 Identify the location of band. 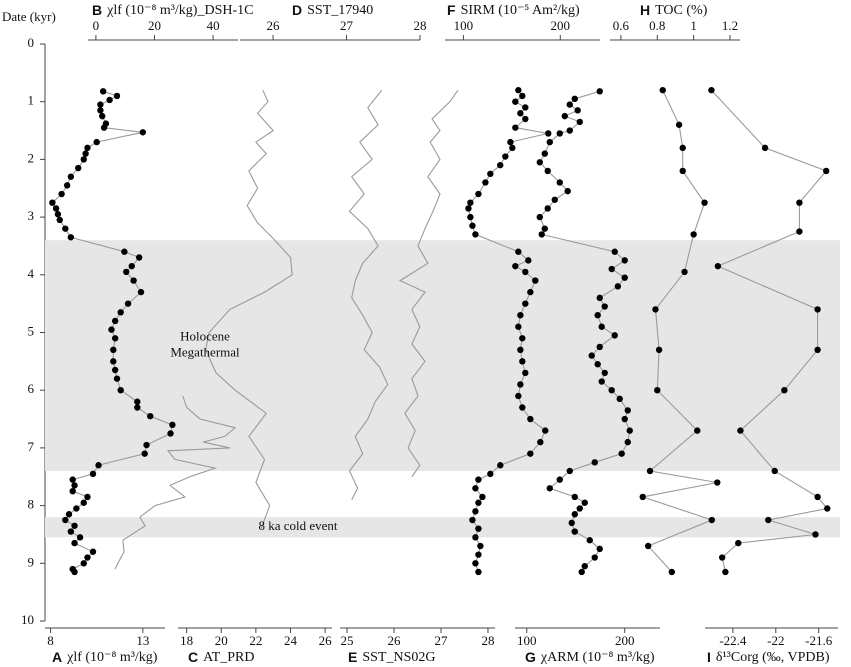
(442, 527).